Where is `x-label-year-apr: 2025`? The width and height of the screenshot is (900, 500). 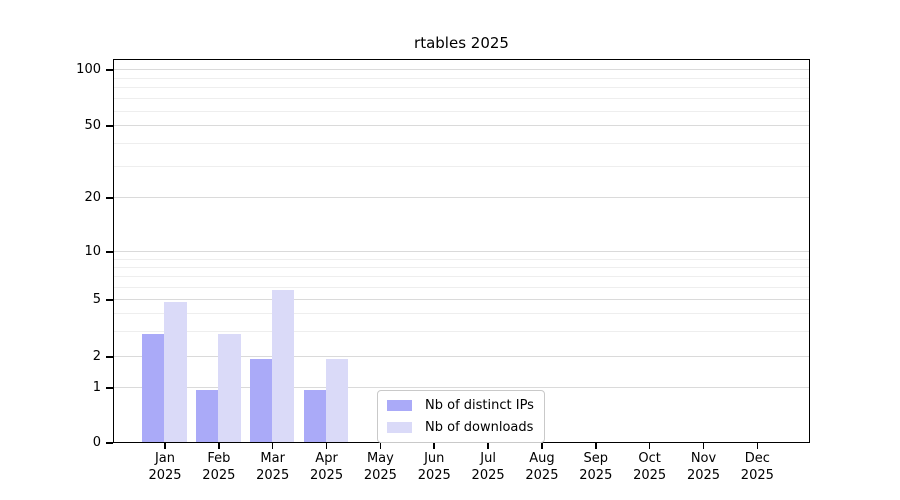 x-label-year-apr: 2025 is located at coordinates (327, 475).